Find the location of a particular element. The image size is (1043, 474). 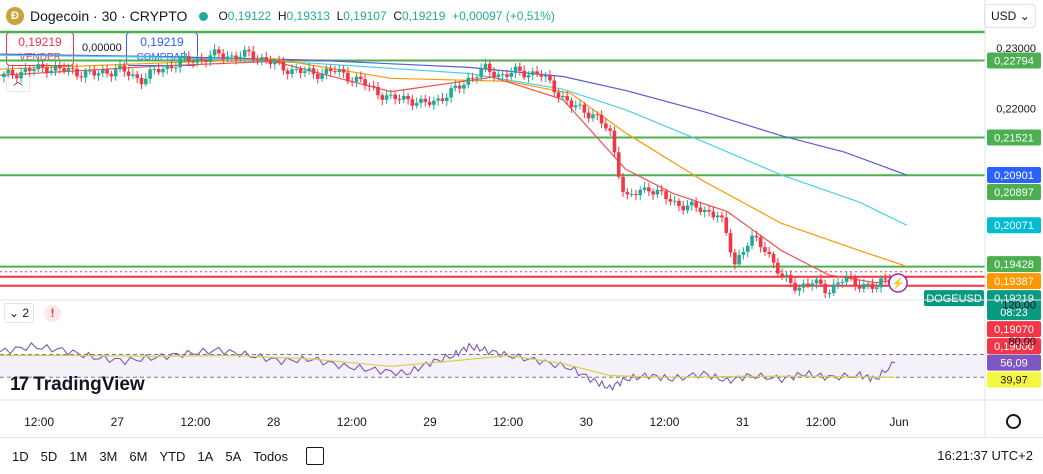

rsi-current-tag-bg is located at coordinates (1014, 362).